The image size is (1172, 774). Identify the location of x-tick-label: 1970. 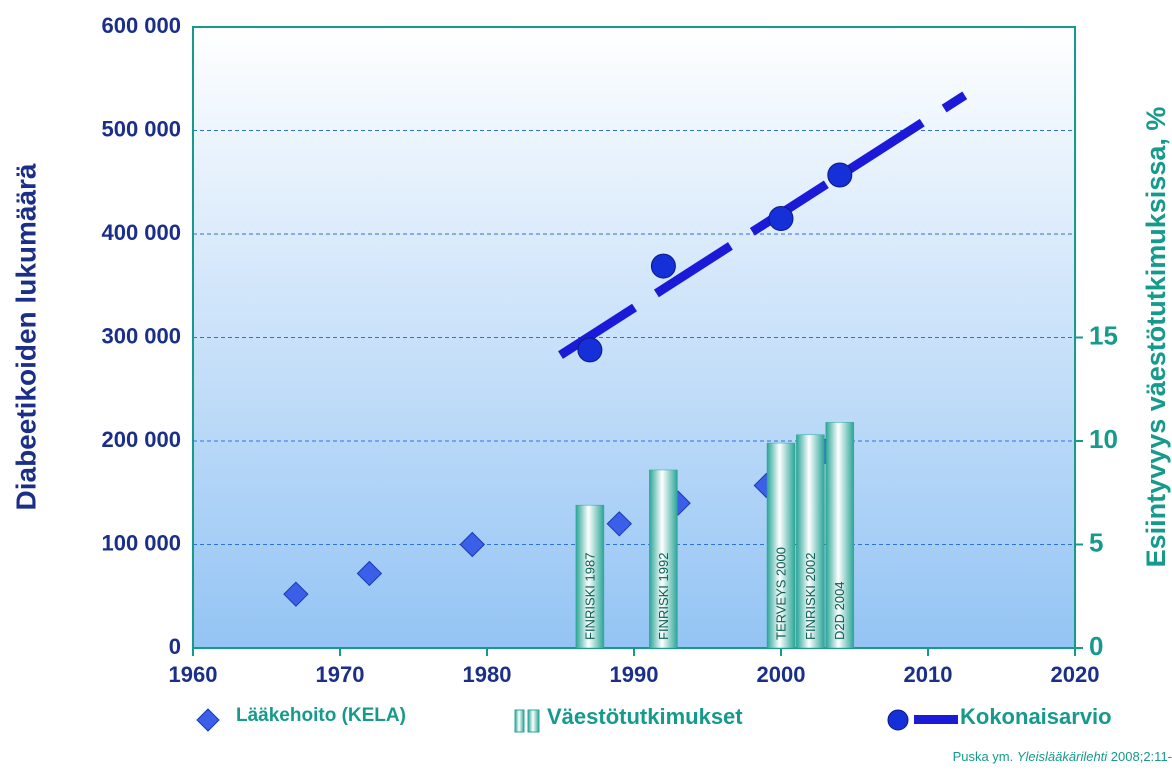
(340, 674).